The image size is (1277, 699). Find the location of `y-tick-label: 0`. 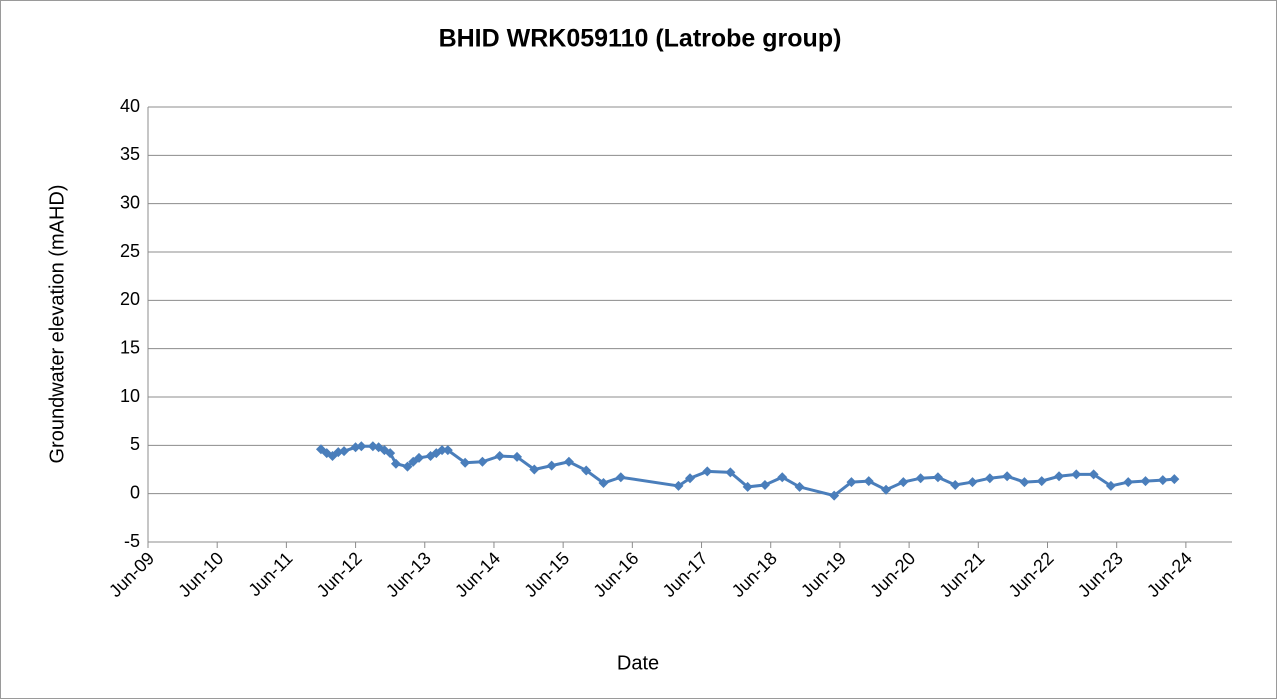

y-tick-label: 0 is located at coordinates (135, 492).